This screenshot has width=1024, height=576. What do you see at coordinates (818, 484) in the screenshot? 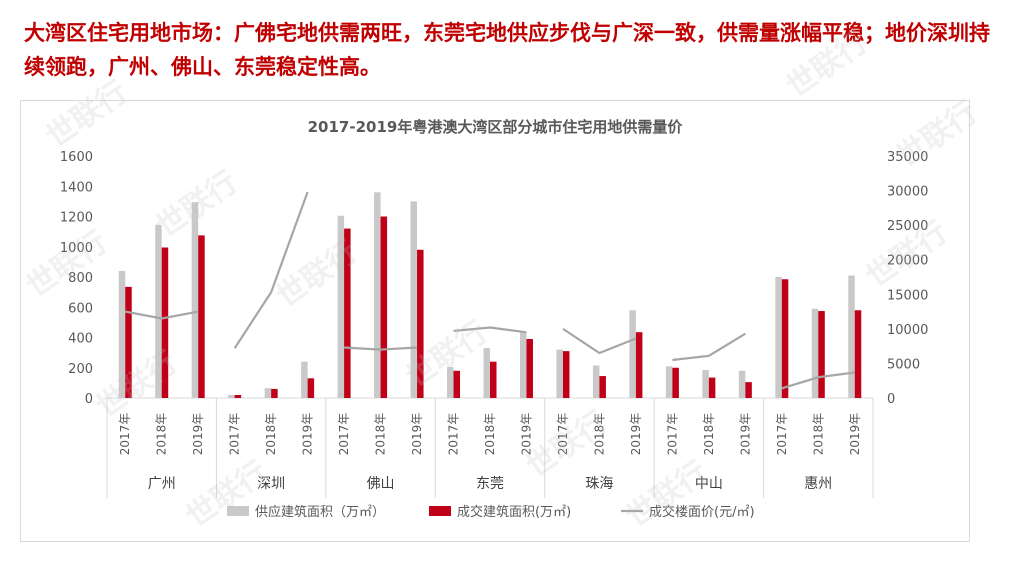
I see `group-label: 惠州` at bounding box center [818, 484].